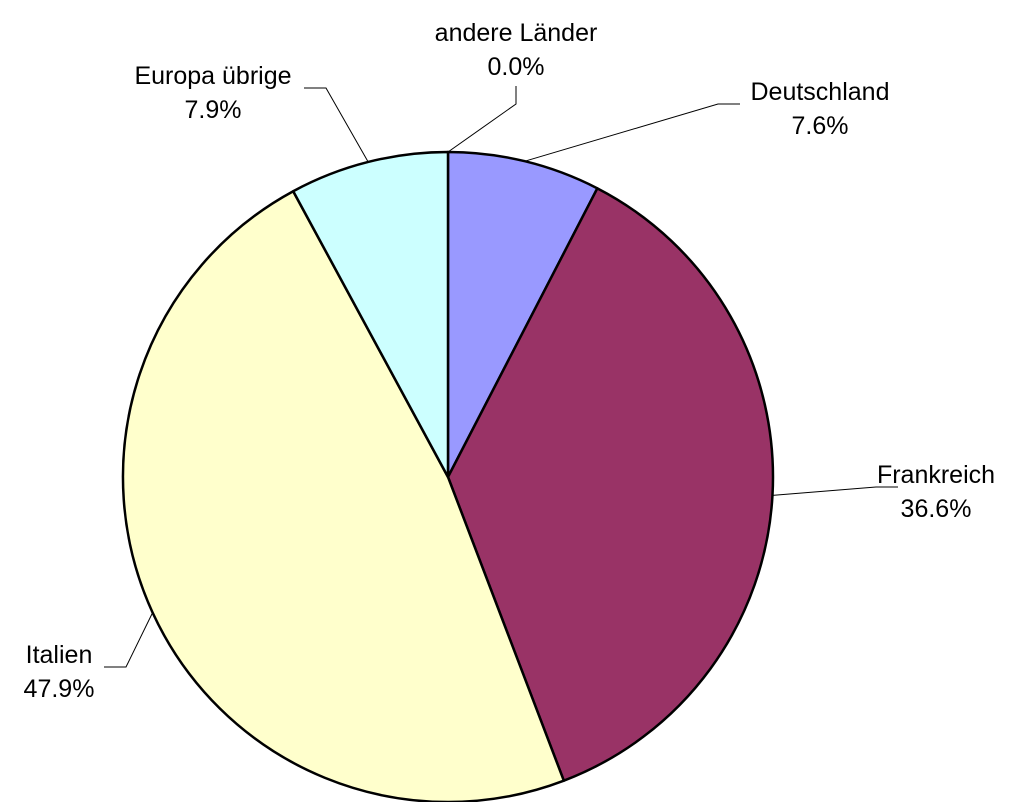 The width and height of the screenshot is (1030, 802). I want to click on pie-slice-europa-ubrige, so click(370, 314).